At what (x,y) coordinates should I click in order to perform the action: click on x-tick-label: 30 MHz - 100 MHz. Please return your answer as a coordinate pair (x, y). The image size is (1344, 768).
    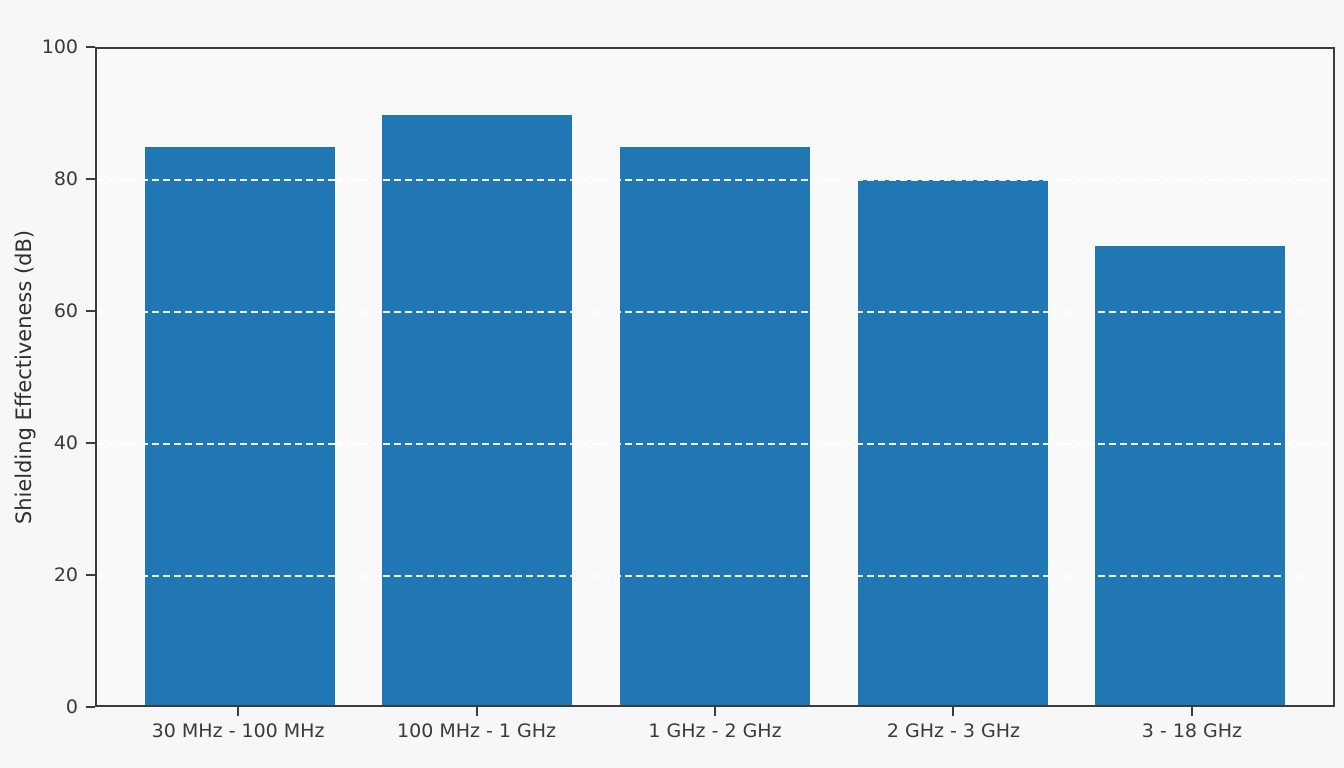
    Looking at the image, I should click on (238, 731).